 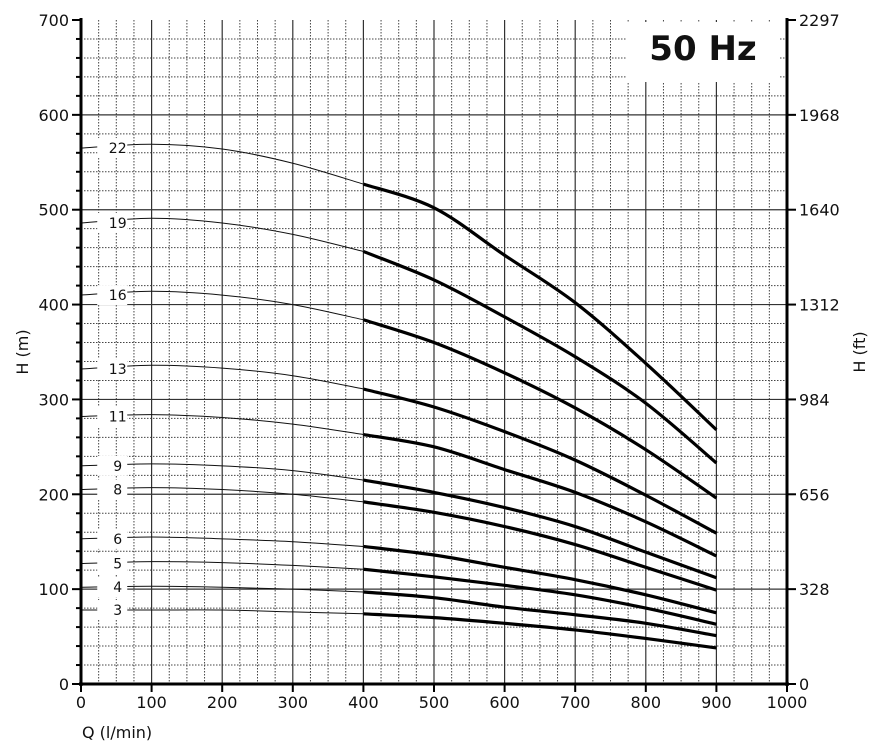 What do you see at coordinates (819, 20) in the screenshot?
I see `y-tick-label-right: 2297` at bounding box center [819, 20].